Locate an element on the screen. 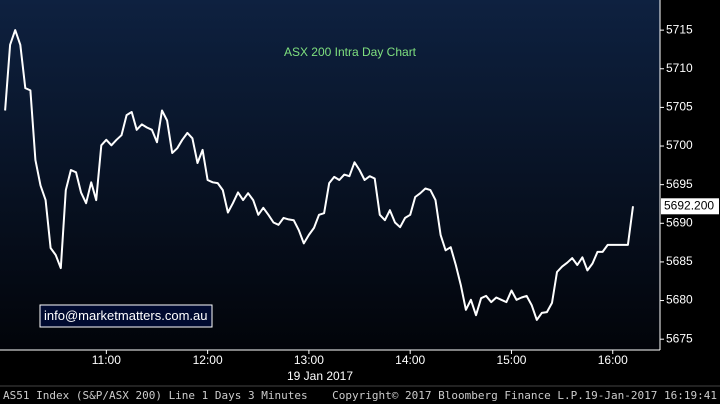  y-tick-label: 5680 is located at coordinates (679, 300).